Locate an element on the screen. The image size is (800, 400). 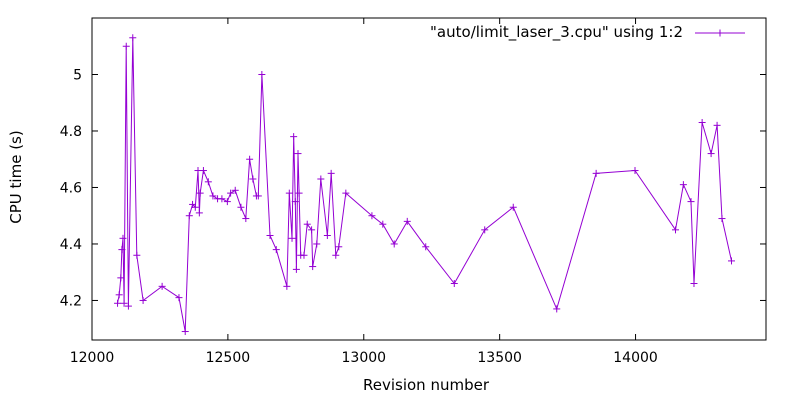
y-tick-label: 4.6 is located at coordinates (71, 188).